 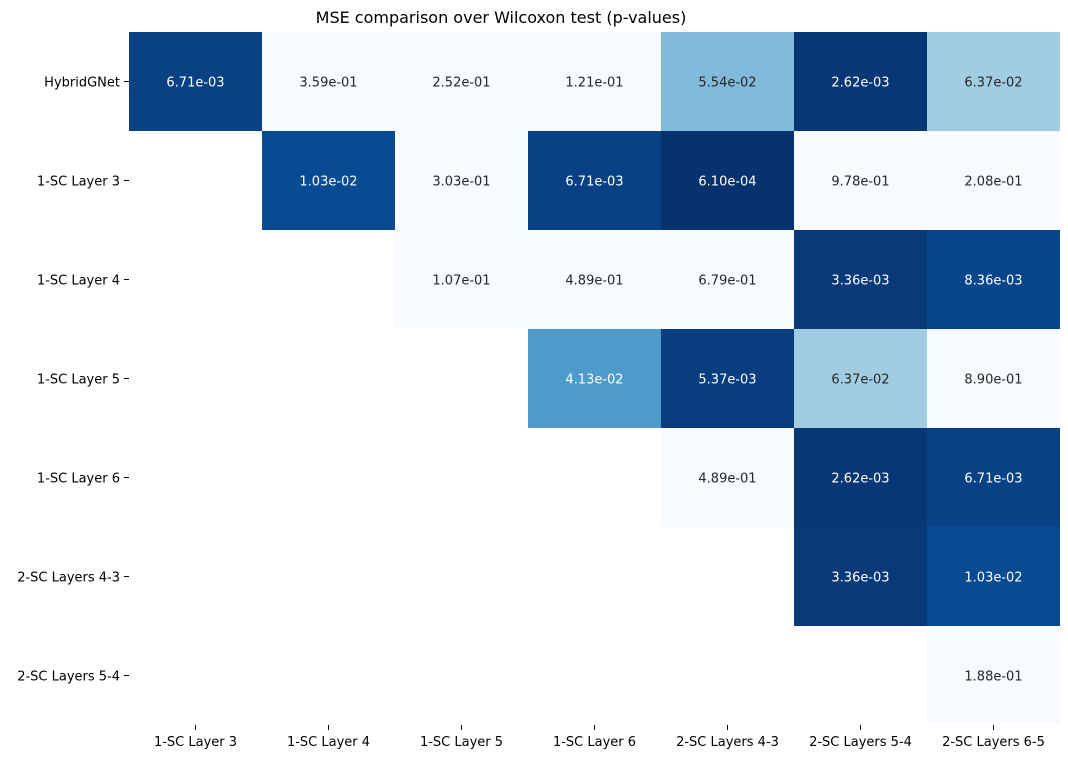 What do you see at coordinates (594, 742) in the screenshot?
I see `x-tick-label: 1-SC Layer 6` at bounding box center [594, 742].